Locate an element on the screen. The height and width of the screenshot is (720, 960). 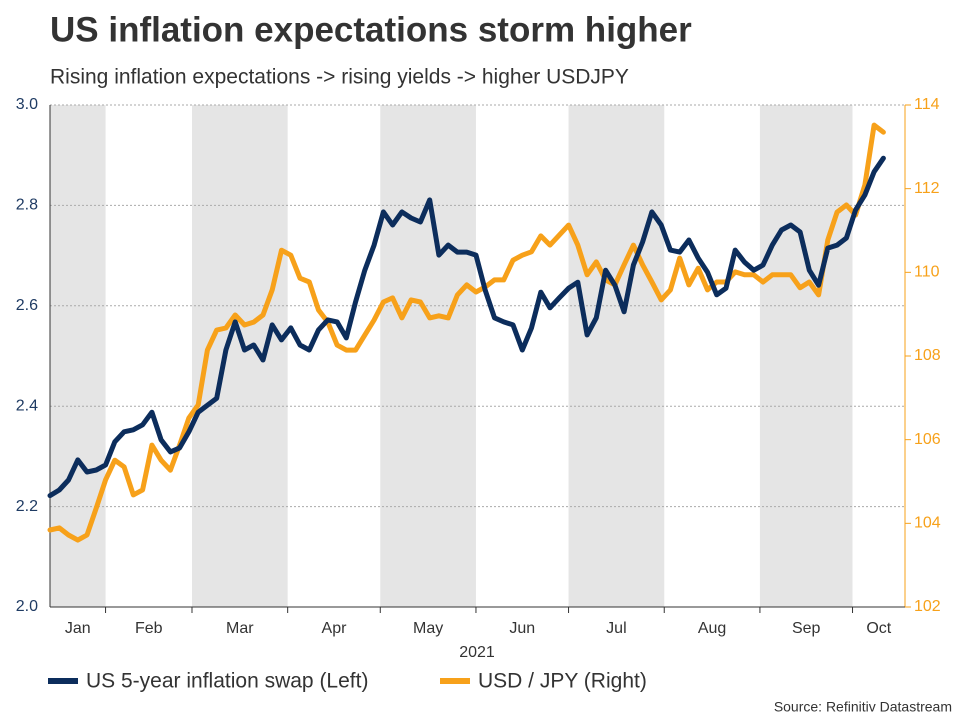
x-axis-label: 2021 is located at coordinates (477, 652).